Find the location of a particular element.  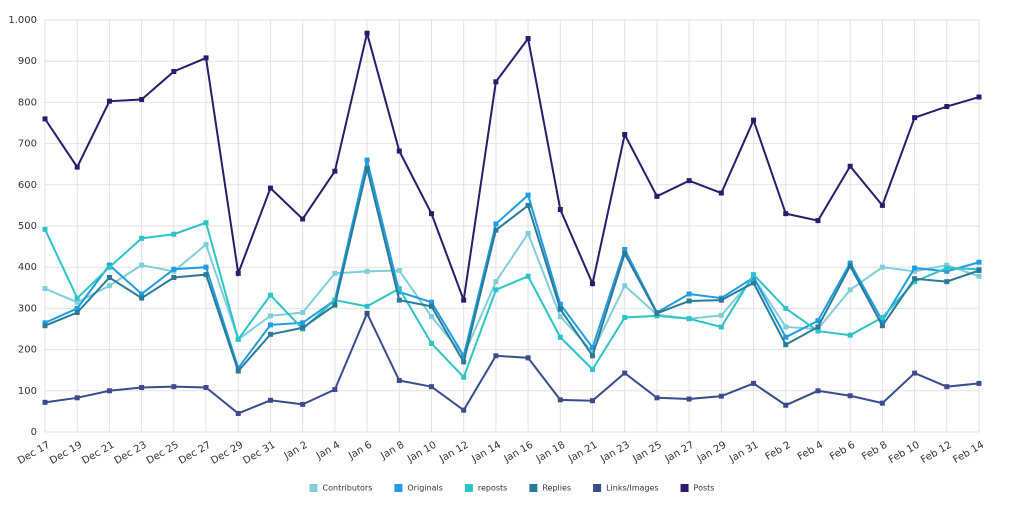

x-tick-label: Jan 21 is located at coordinates (582, 453).